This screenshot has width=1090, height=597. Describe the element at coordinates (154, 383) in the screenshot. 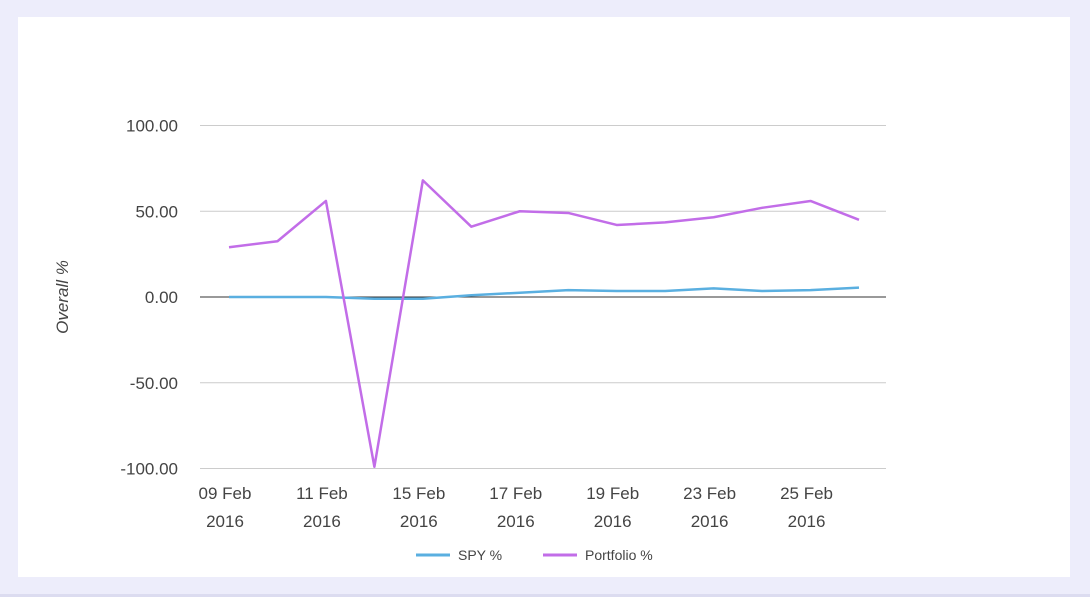

I see `y-tick-label: -50.00` at that location.